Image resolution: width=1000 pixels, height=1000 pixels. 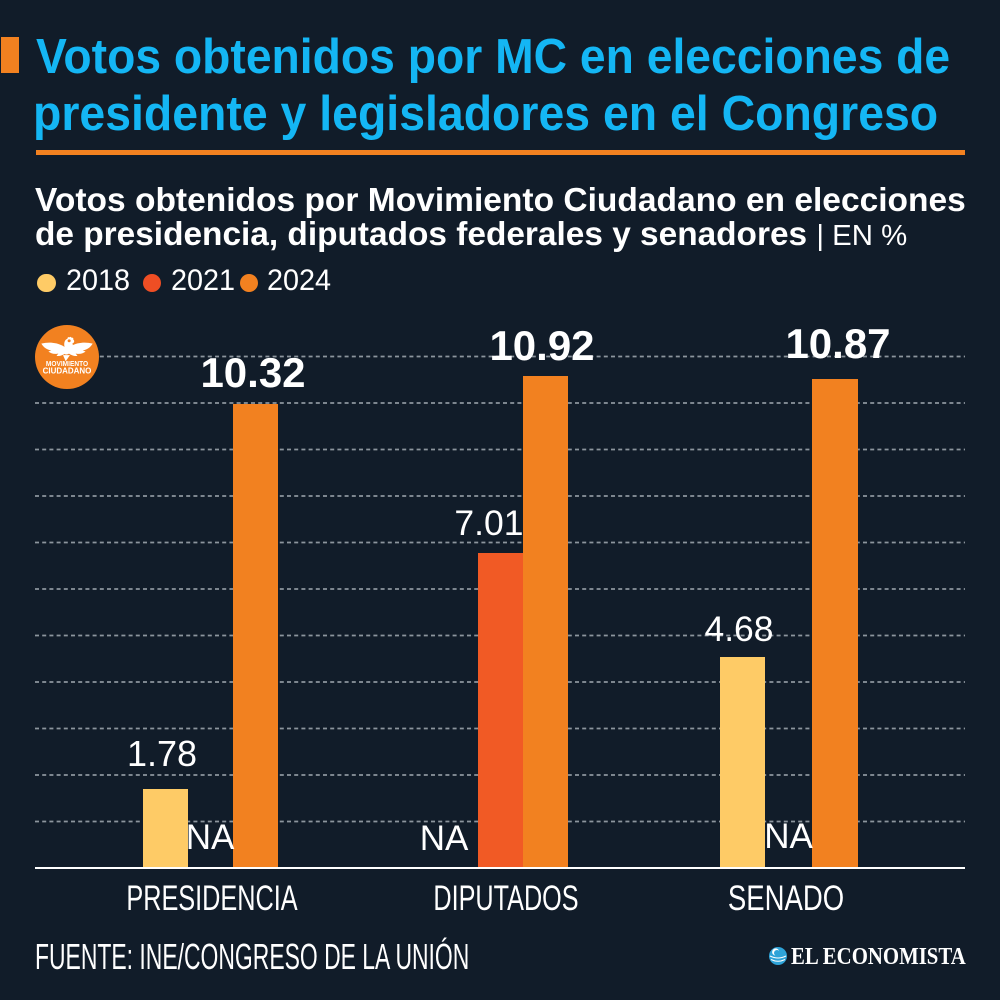 I want to click on svg-text: CIUDADANO, so click(x=67, y=370).